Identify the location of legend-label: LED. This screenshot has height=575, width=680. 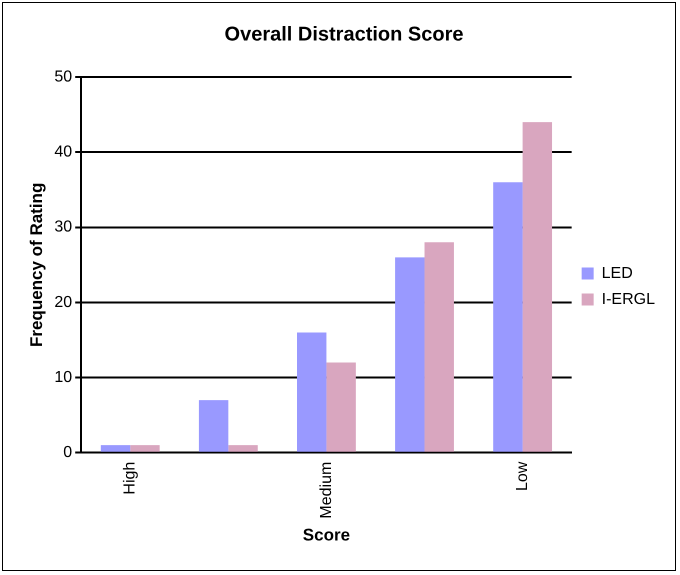
(617, 273).